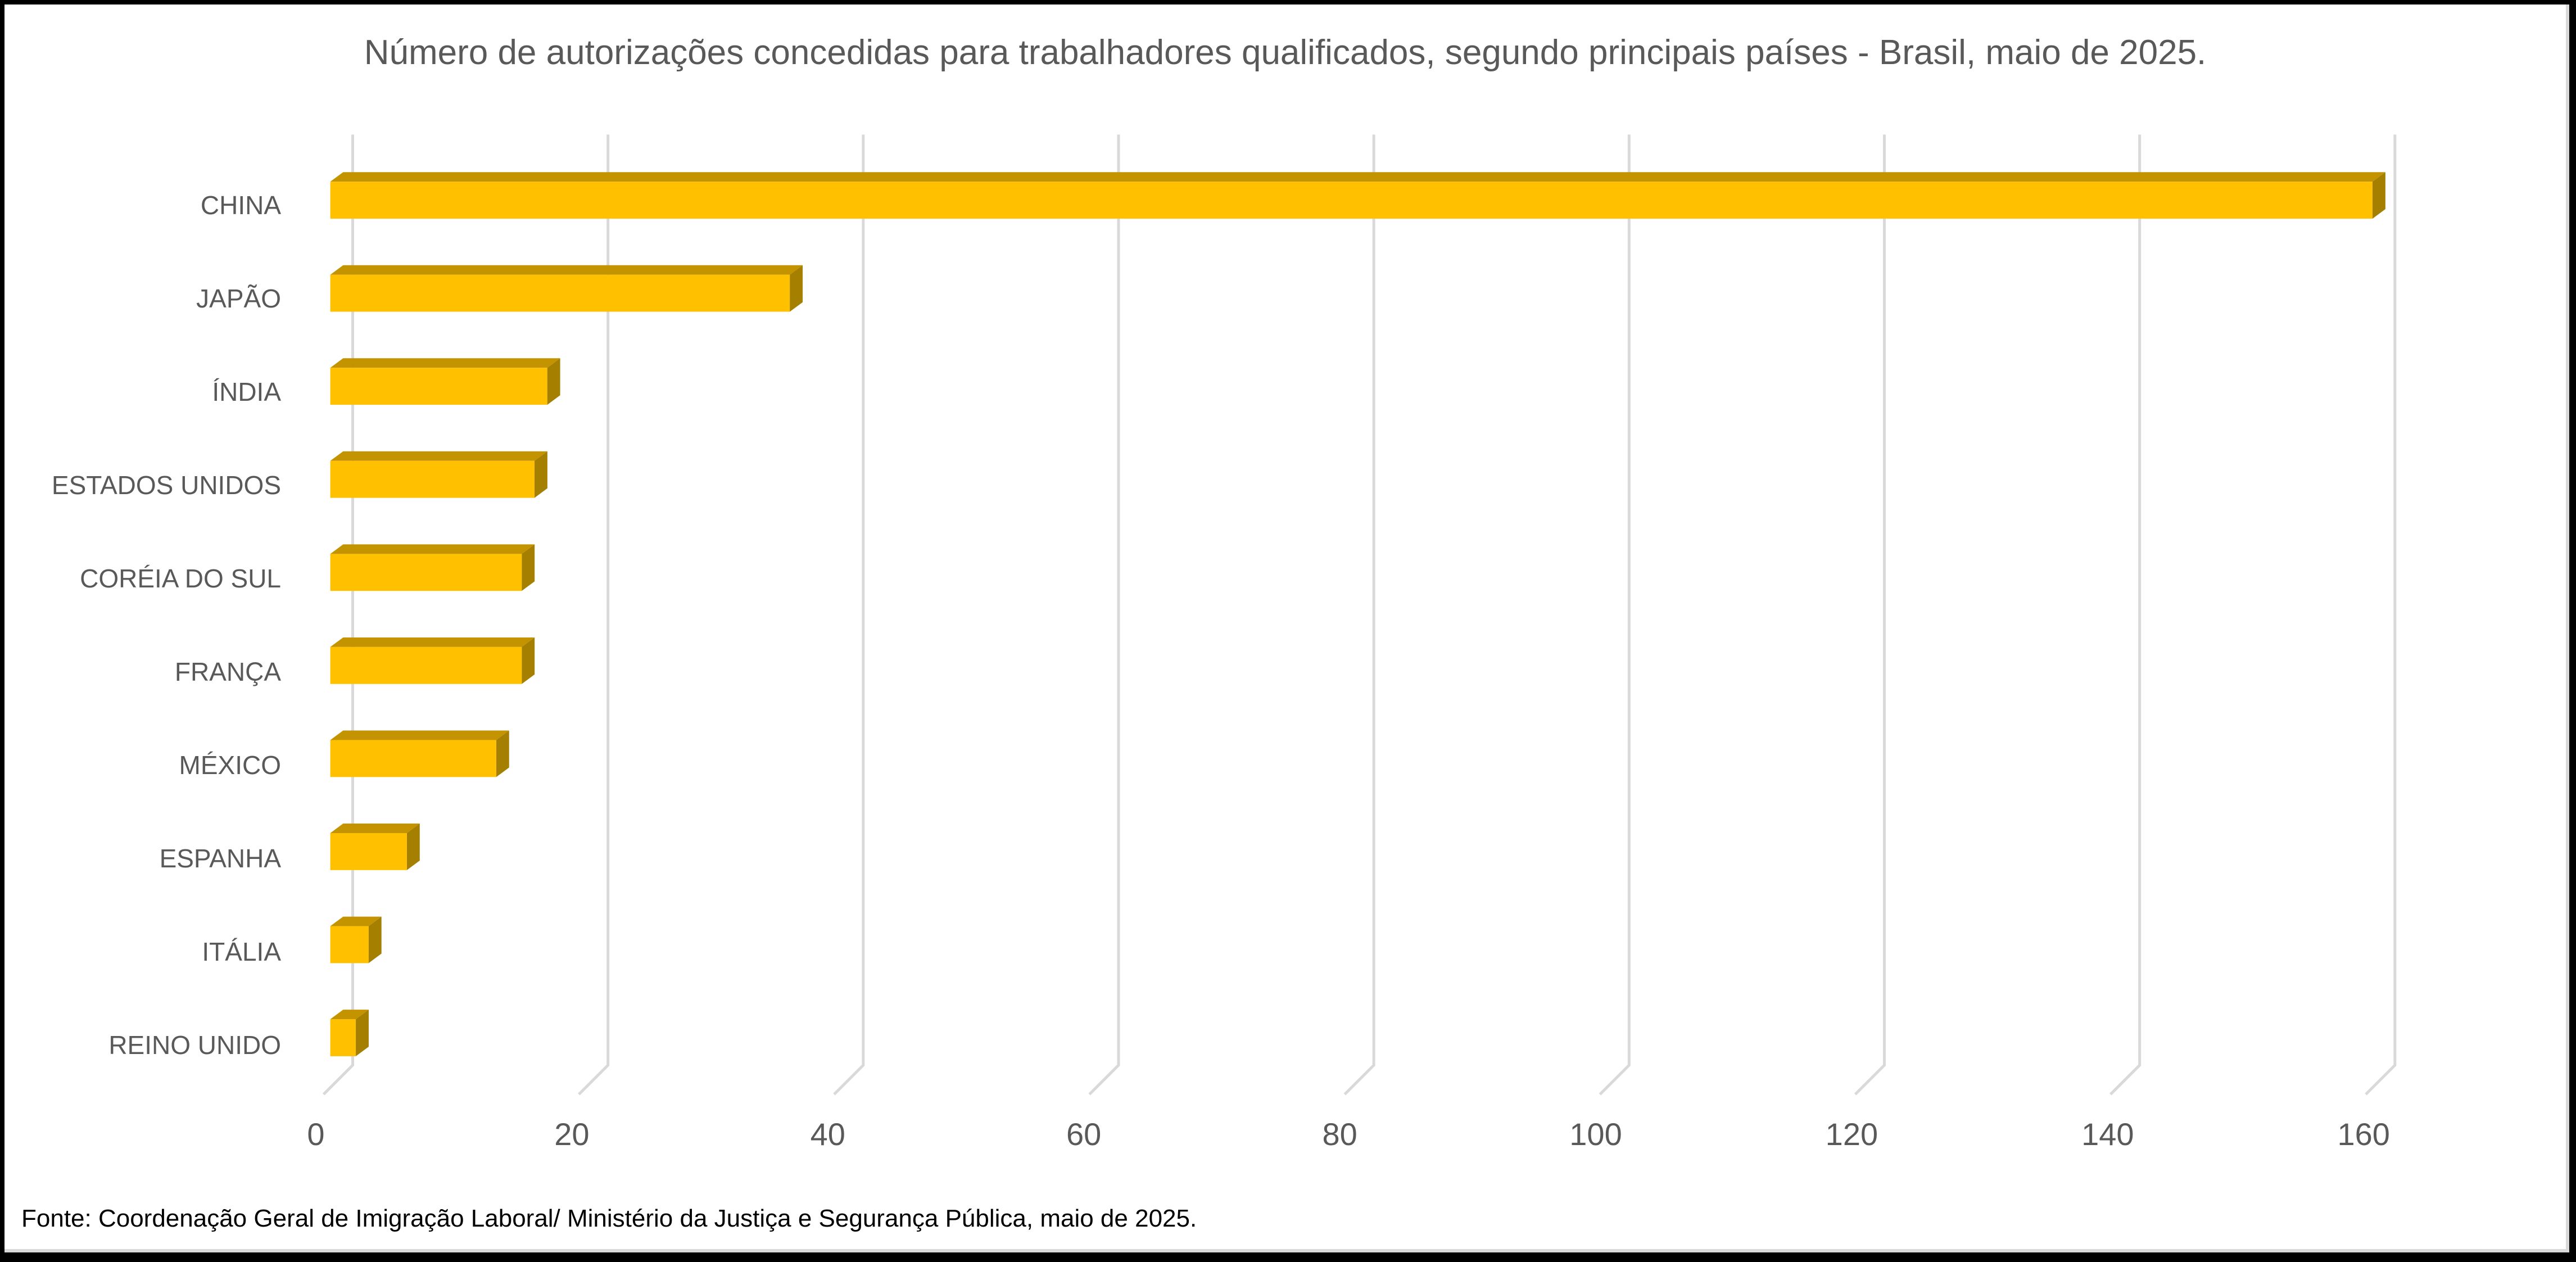  I want to click on y-category-label: ESTADOS UNIDOS, so click(166, 485).